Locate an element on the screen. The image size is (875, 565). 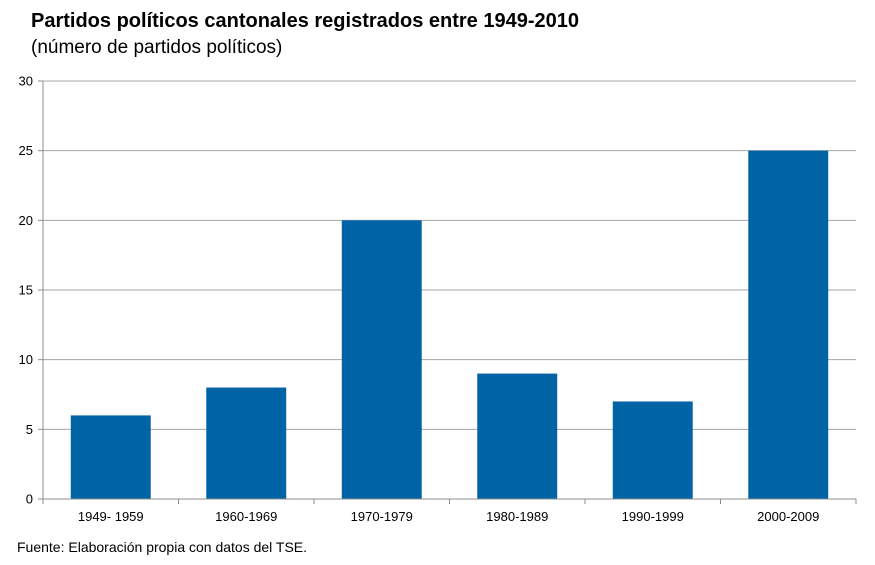
x-tick-label: 1949- 1959 is located at coordinates (111, 516).